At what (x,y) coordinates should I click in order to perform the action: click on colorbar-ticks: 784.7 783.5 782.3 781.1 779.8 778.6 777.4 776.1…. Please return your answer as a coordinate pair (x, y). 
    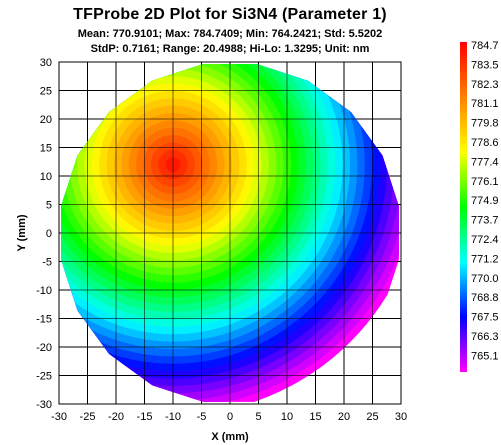
    Looking at the image, I should click on (485, 201).